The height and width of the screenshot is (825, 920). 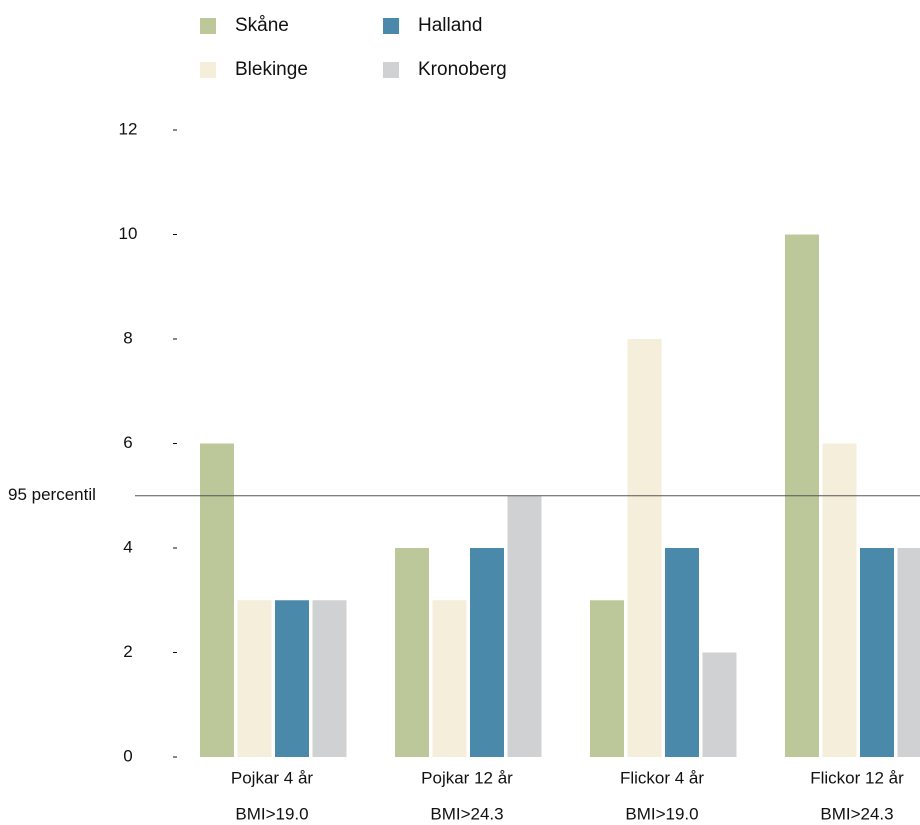 What do you see at coordinates (467, 777) in the screenshot?
I see `x-tick-label: Pojkar 12 år` at bounding box center [467, 777].